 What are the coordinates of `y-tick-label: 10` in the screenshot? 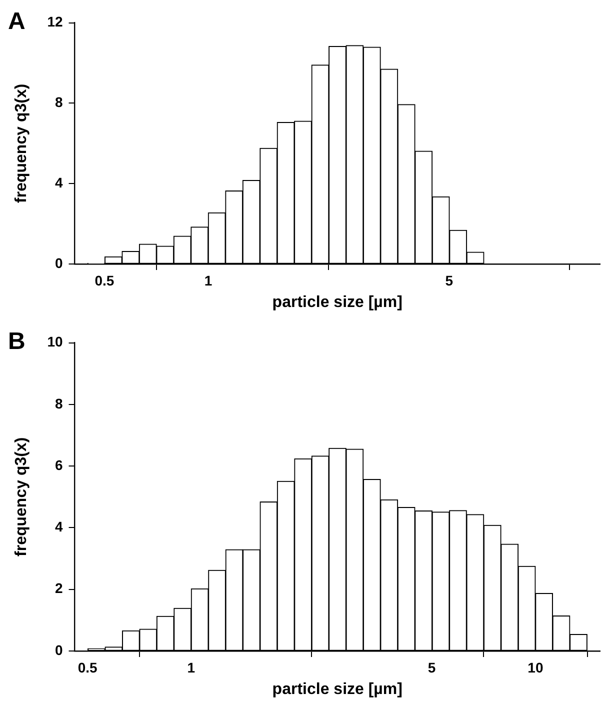 It's located at (55, 342).